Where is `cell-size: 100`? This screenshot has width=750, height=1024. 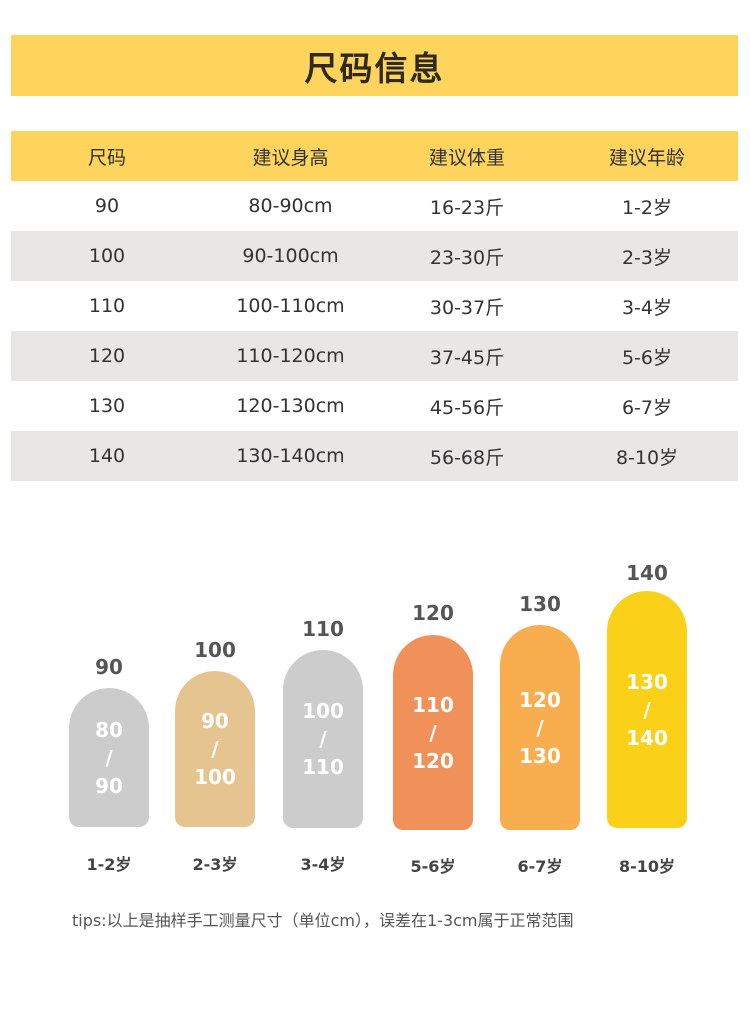
cell-size: 100 is located at coordinates (107, 256).